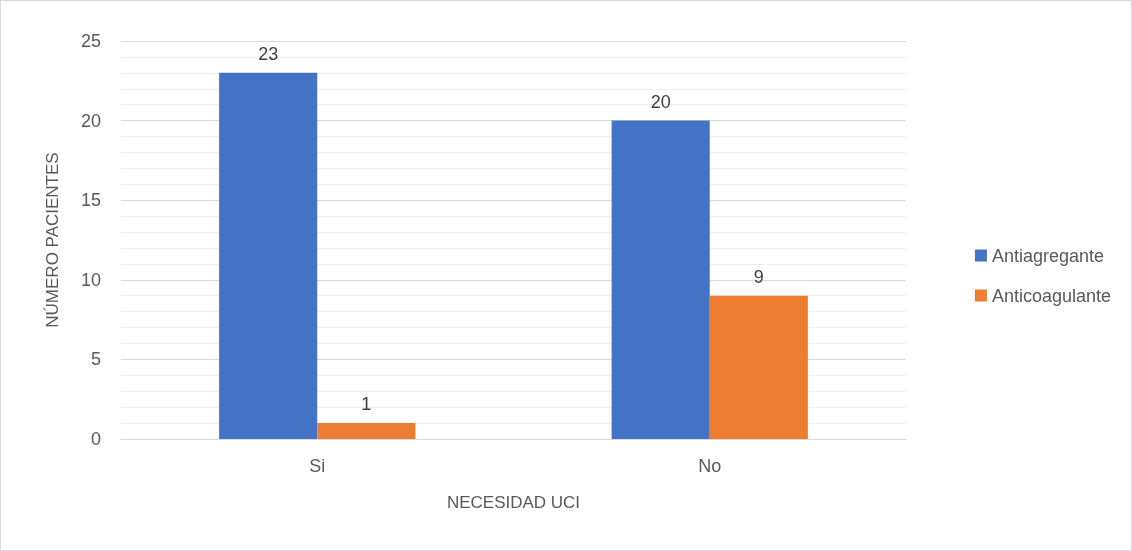 The image size is (1132, 551). Describe the element at coordinates (90, 120) in the screenshot. I see `y-tick-label: 20` at that location.